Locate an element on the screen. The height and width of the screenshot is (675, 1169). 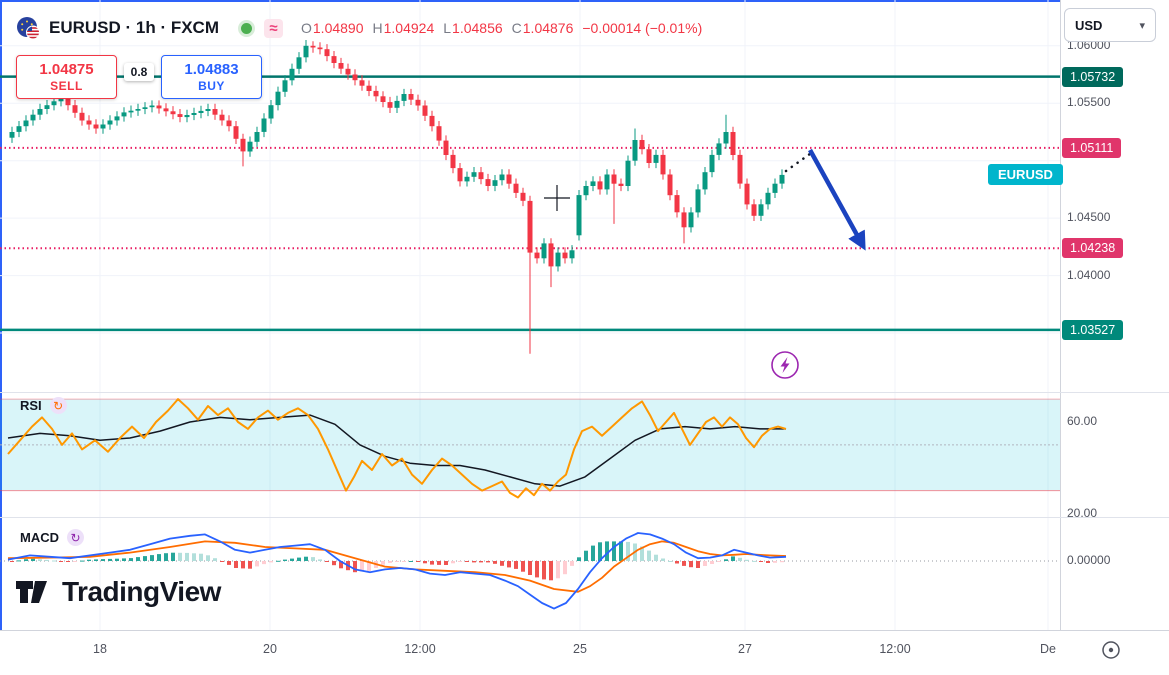
lightning-button is located at coordinates (785, 365).